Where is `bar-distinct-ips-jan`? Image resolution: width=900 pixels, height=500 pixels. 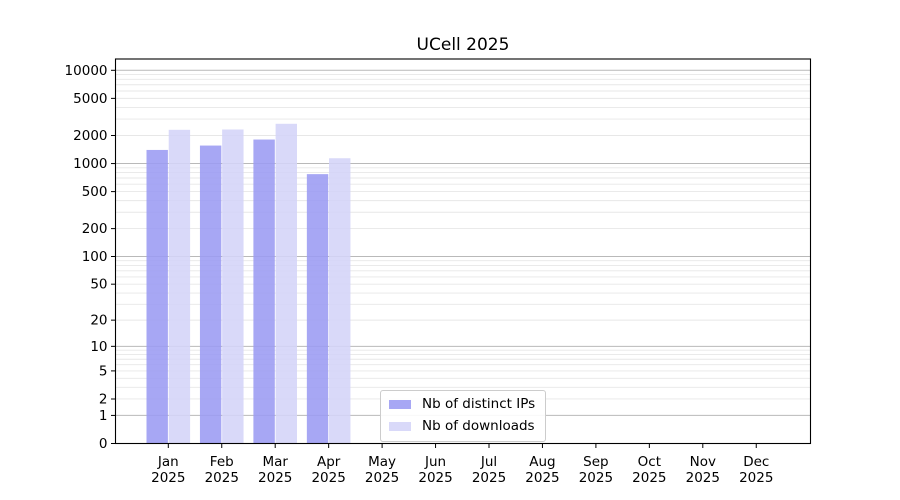 bar-distinct-ips-jan is located at coordinates (157, 296).